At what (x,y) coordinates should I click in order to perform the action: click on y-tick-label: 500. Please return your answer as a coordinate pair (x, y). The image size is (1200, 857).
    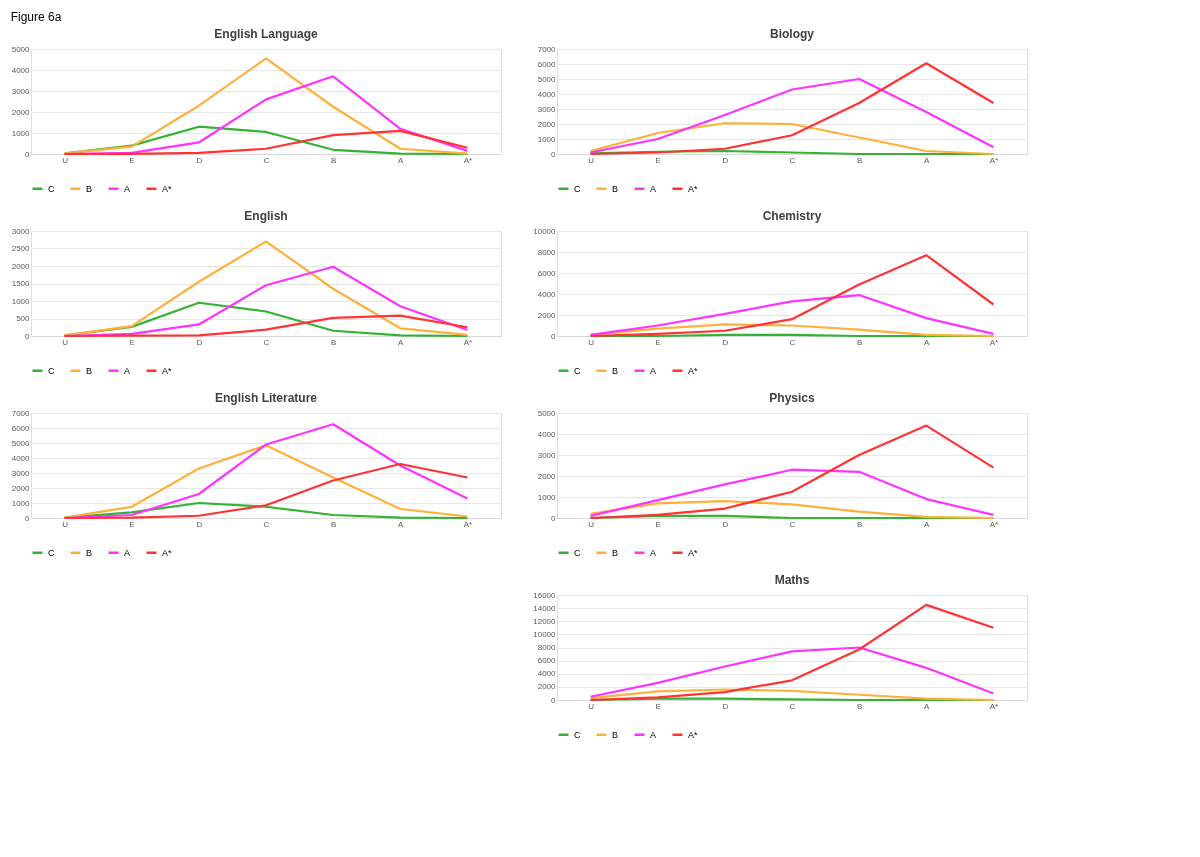
    Looking at the image, I should click on (23, 318).